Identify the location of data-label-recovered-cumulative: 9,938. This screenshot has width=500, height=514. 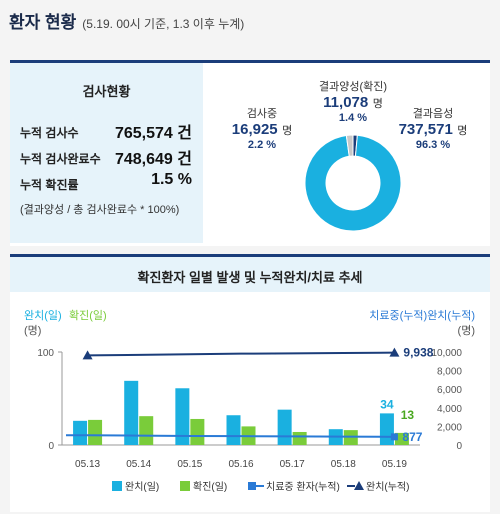
(418, 353).